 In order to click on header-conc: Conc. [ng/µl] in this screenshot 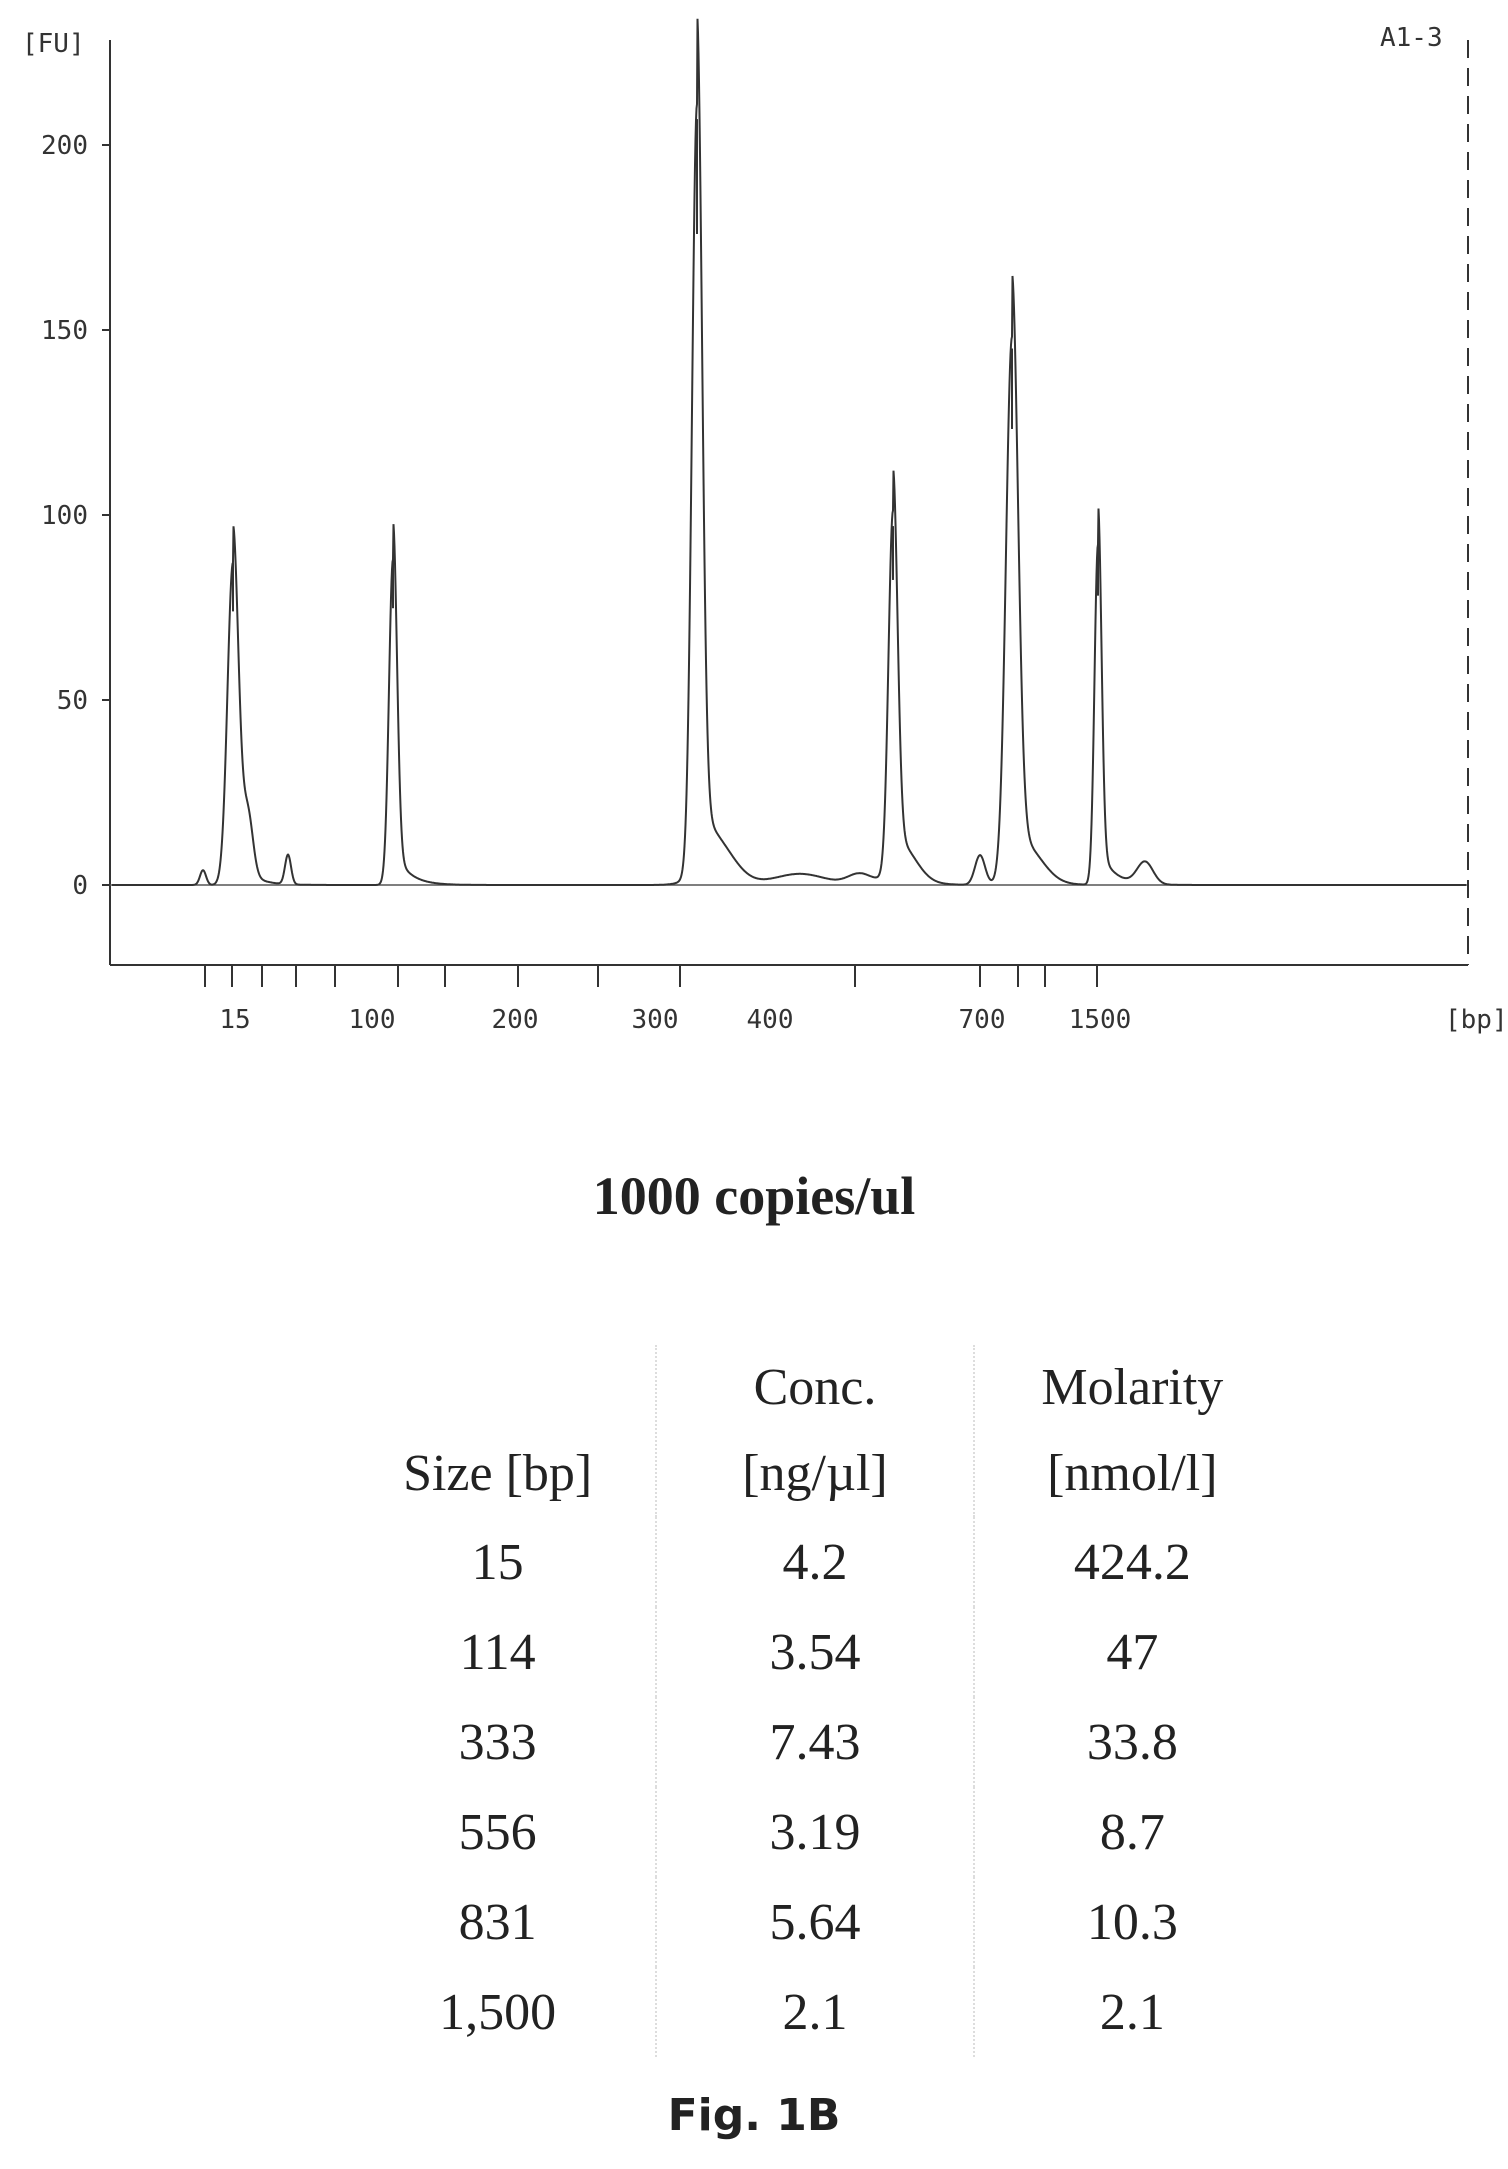, I will do `click(814, 1431)`.